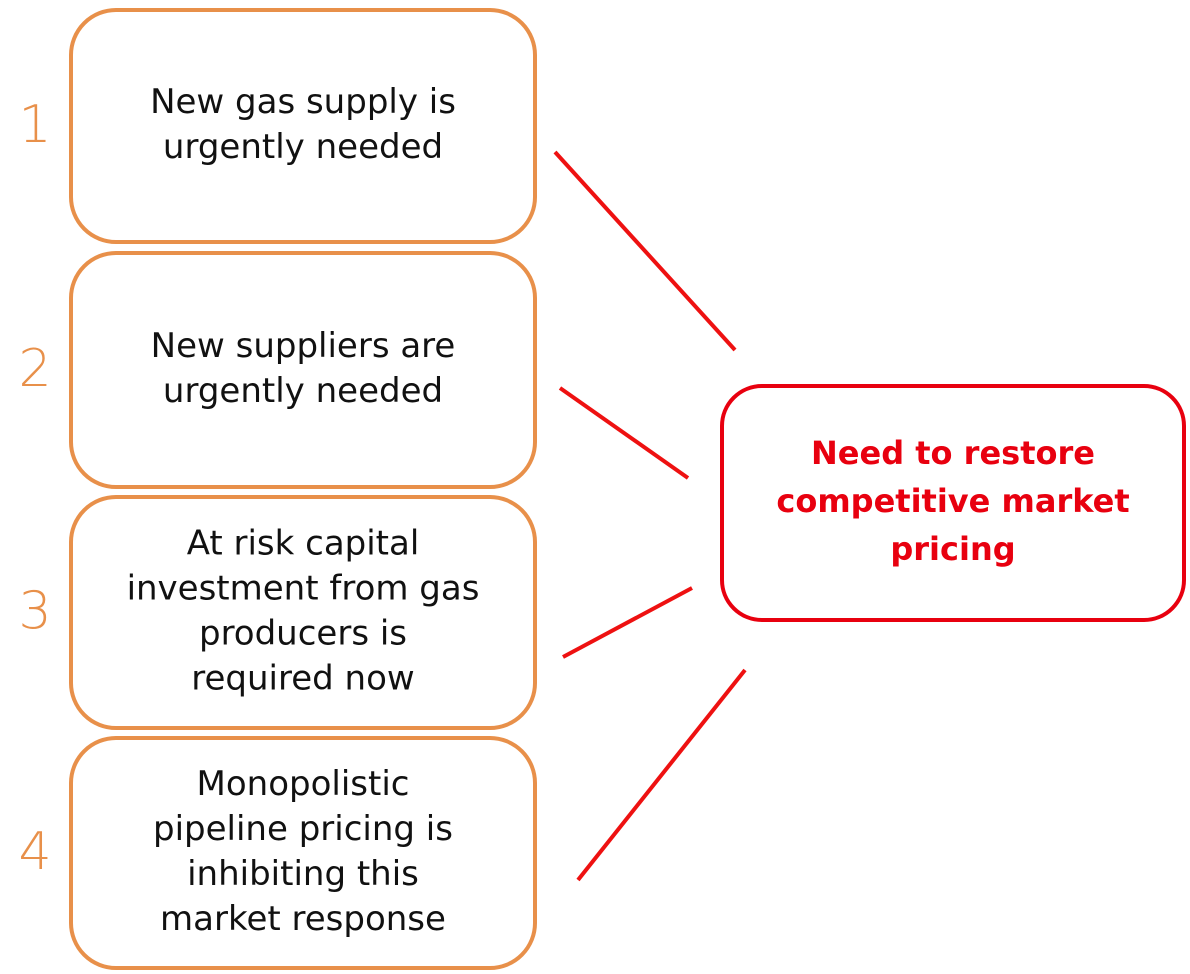 The width and height of the screenshot is (1190, 974). Describe the element at coordinates (650, 516) in the screenshot. I see `connectors` at that location.